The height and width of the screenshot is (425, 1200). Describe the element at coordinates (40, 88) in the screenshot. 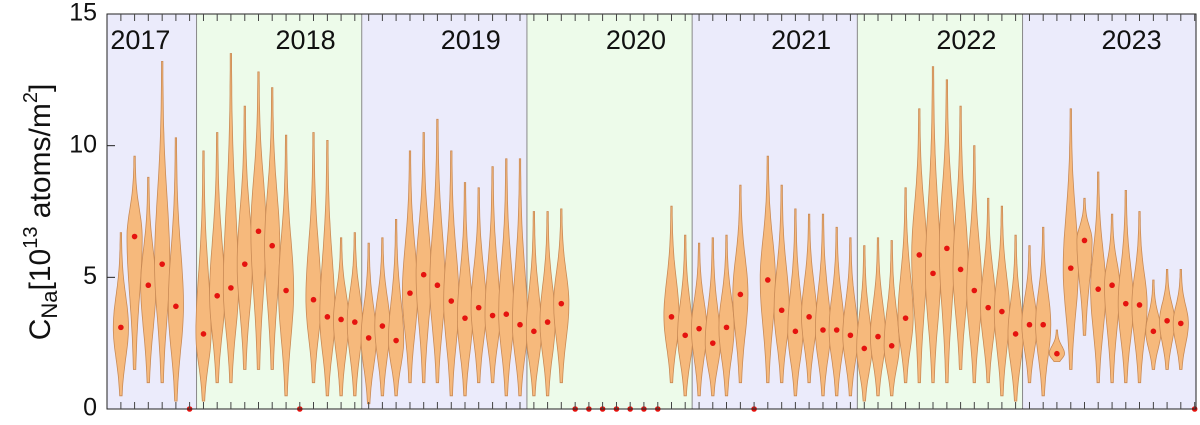

I see `y-label-part: ]` at that location.